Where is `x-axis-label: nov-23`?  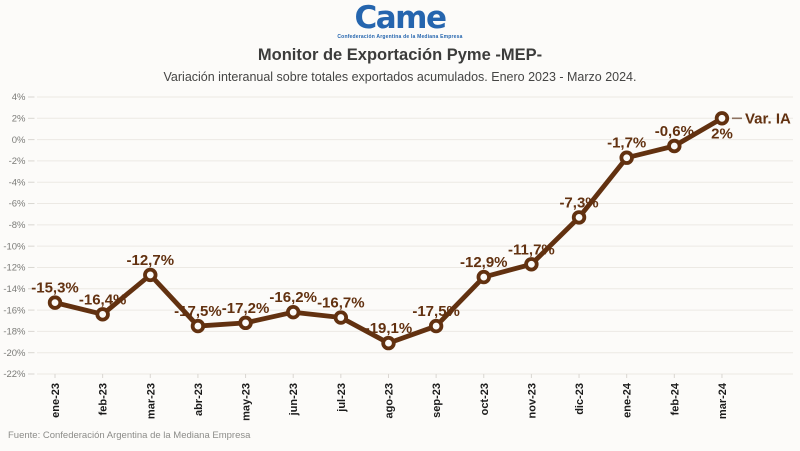 x-axis-label: nov-23 is located at coordinates (532, 400).